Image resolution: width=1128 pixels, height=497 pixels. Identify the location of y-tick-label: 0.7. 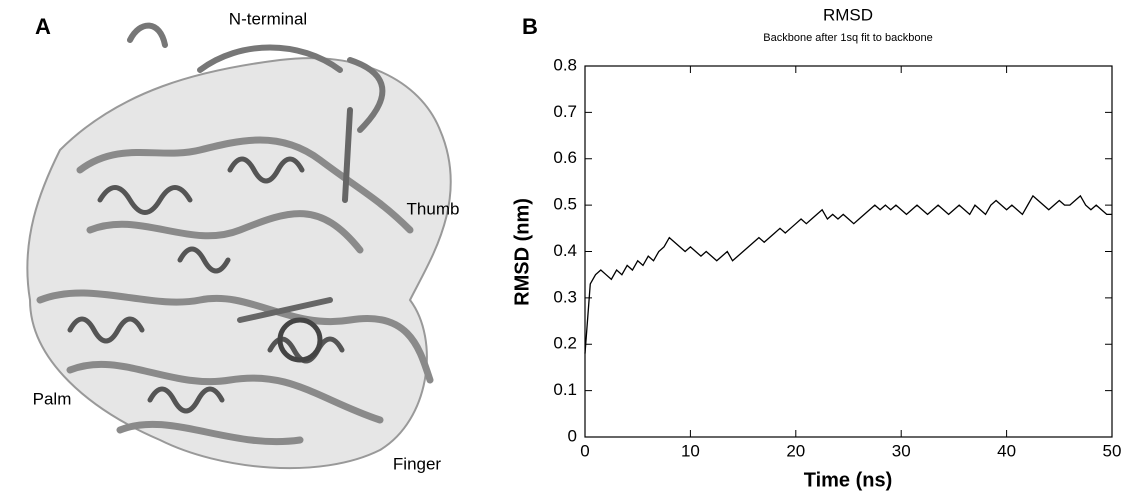
(565, 111).